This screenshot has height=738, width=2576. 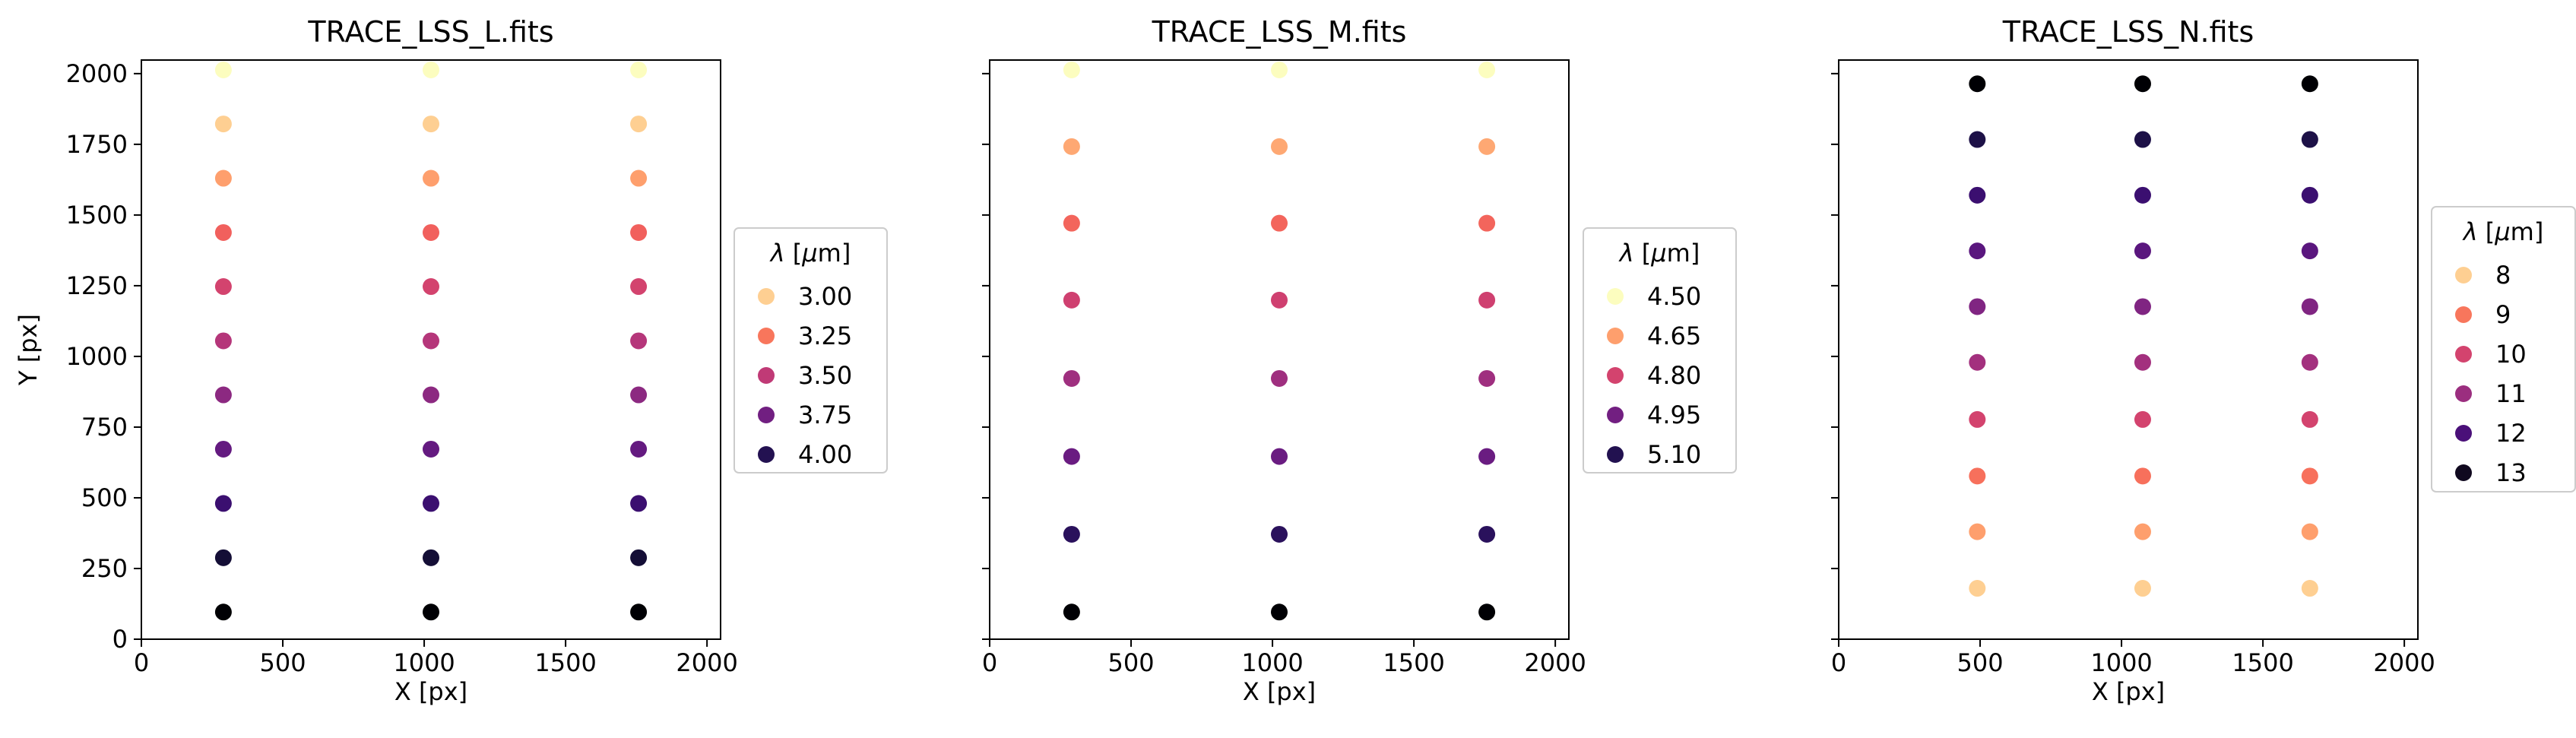 I want to click on y-tick-label: 2000, so click(x=97, y=74).